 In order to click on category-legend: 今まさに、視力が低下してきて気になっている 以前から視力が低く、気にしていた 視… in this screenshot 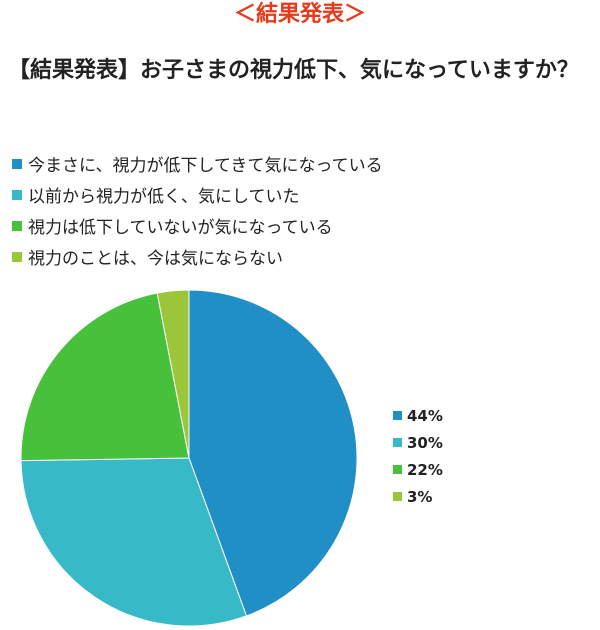, I will do `click(197, 210)`.